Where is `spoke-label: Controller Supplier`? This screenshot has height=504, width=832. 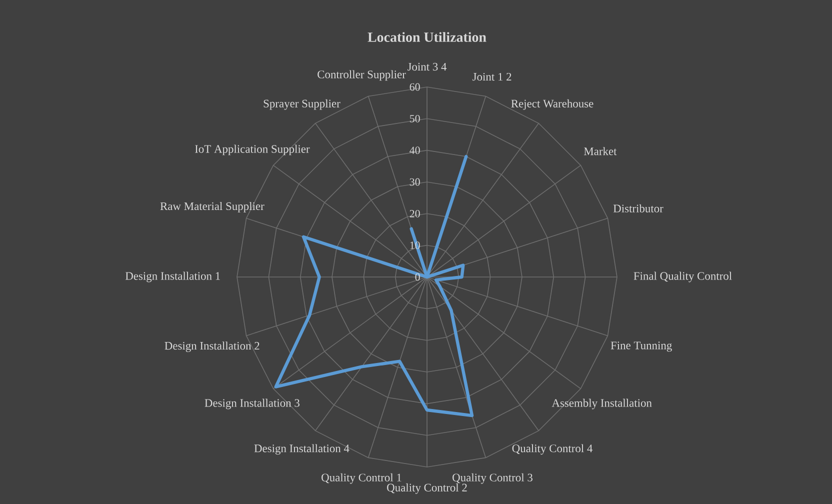
spoke-label: Controller Supplier is located at coordinates (362, 75).